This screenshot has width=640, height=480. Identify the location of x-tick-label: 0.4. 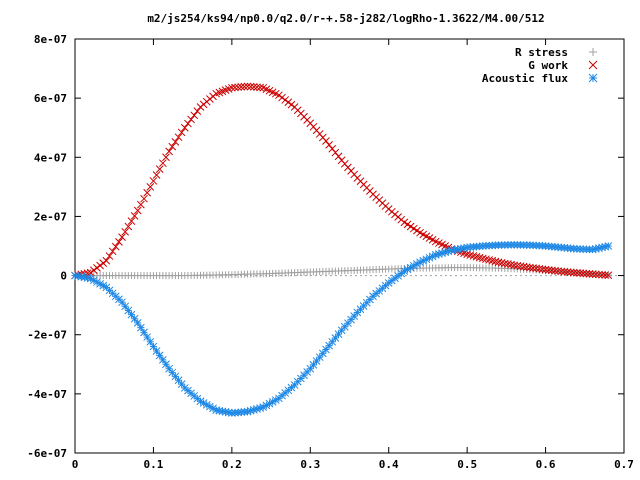
(389, 464).